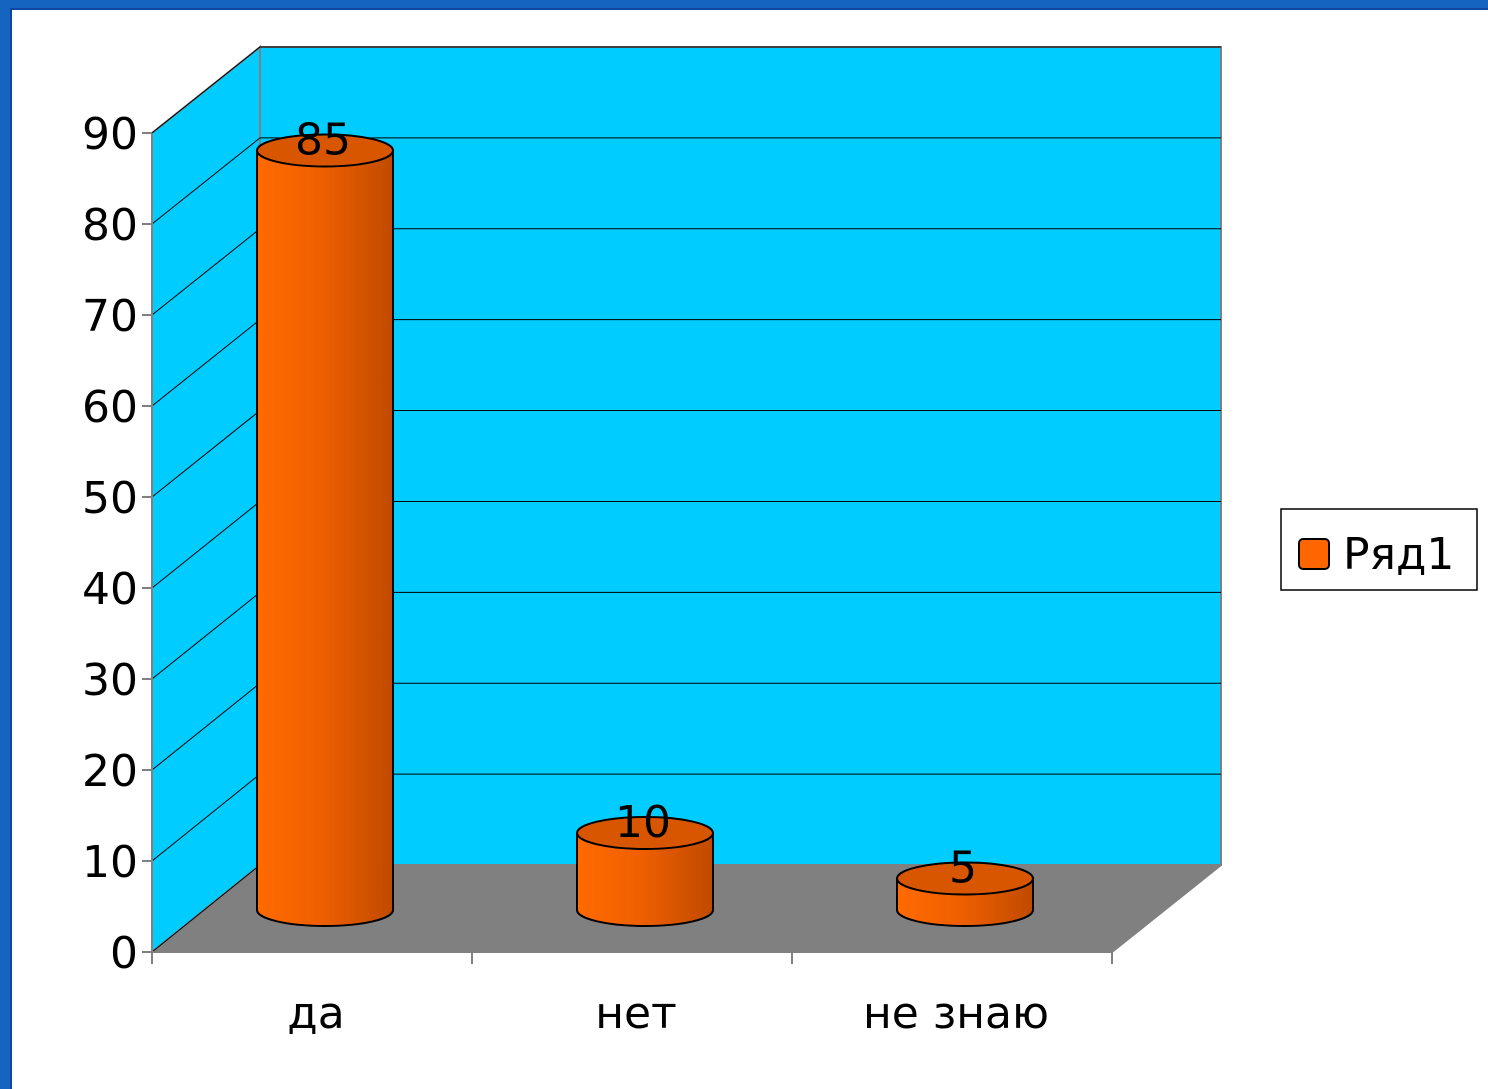  What do you see at coordinates (110, 316) in the screenshot?
I see `y-tick-label: 70` at bounding box center [110, 316].